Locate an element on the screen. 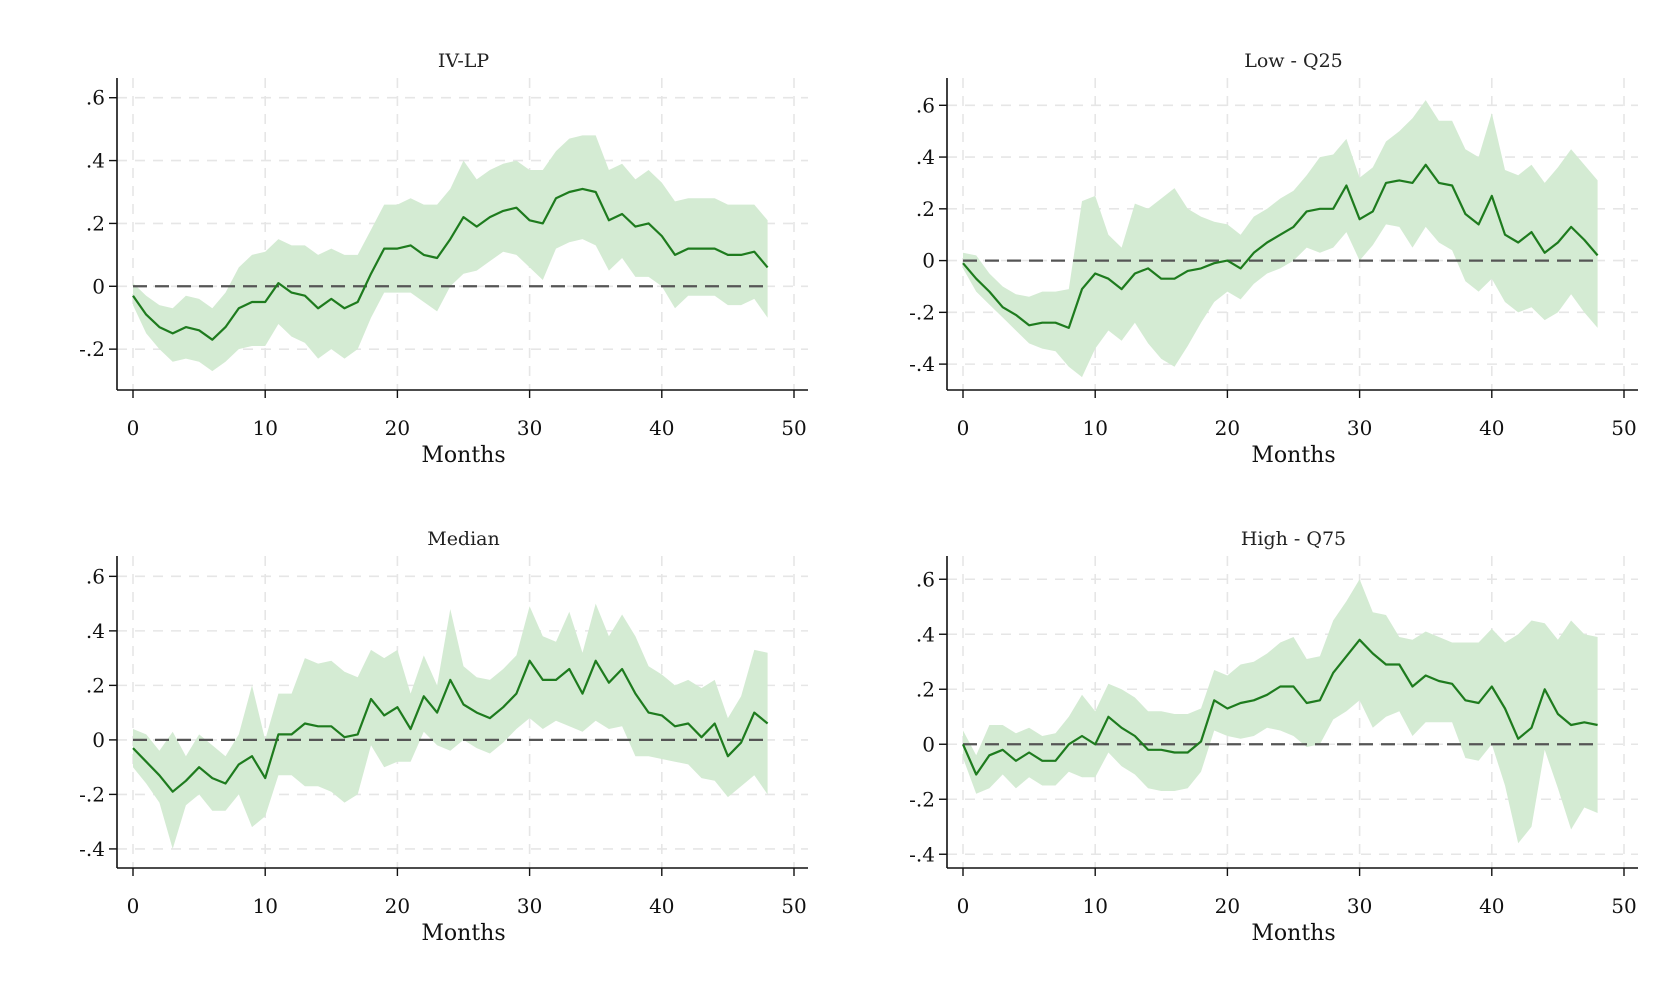 This screenshot has width=1660, height=996. chart-title: IV-LP is located at coordinates (464, 61).